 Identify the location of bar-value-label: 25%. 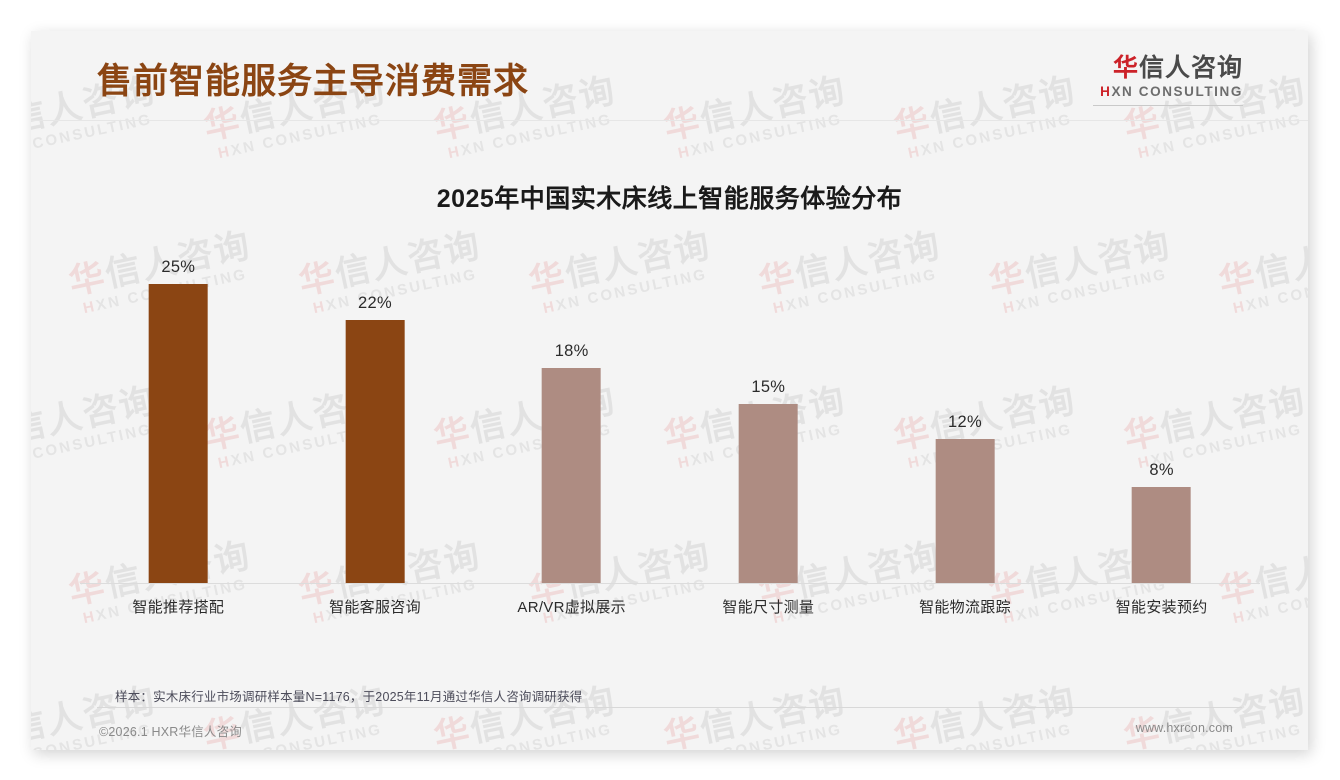
(178, 266).